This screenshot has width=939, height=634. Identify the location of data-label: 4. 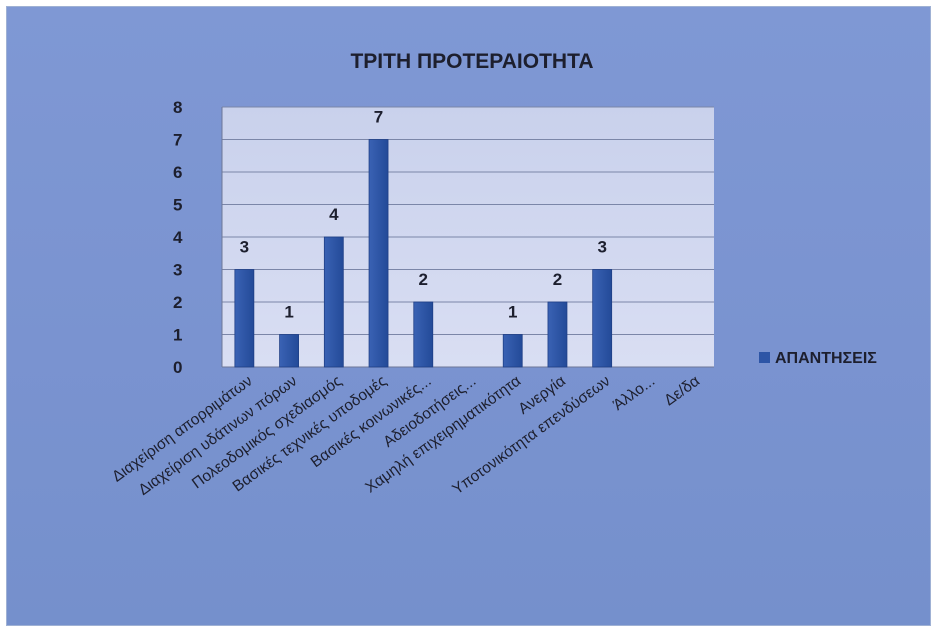
(334, 214).